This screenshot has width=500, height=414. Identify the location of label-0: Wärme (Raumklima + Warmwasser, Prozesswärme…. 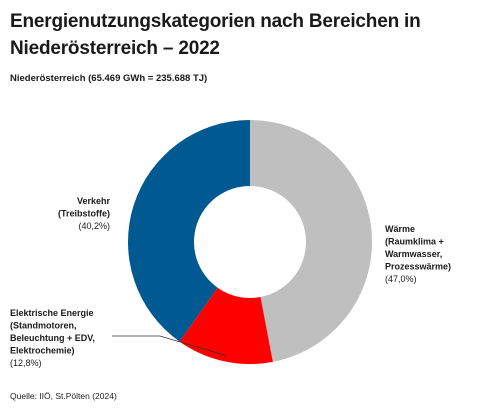
(418, 254).